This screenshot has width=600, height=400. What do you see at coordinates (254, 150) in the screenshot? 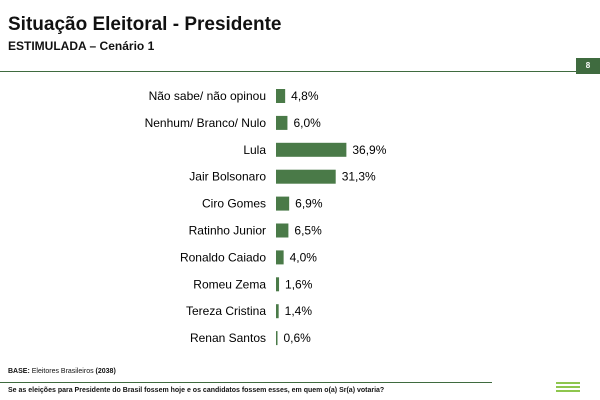
I see `category-label: Lula` at bounding box center [254, 150].